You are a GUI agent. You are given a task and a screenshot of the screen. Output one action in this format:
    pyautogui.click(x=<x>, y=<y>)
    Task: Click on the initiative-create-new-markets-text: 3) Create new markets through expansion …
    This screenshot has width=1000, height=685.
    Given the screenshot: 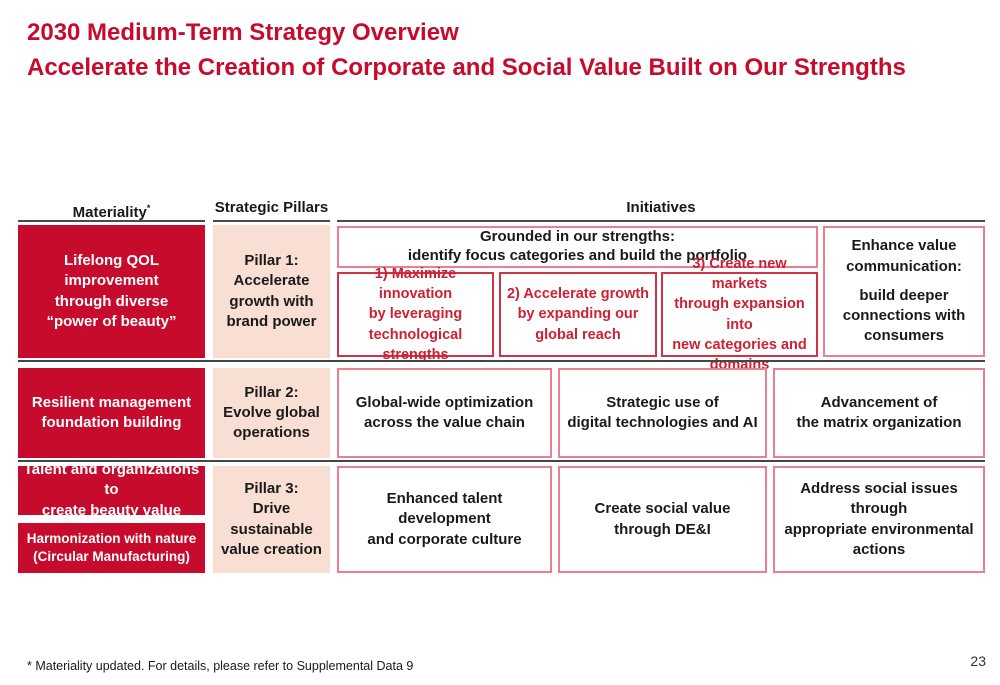 What is the action you would take?
    pyautogui.click(x=739, y=314)
    